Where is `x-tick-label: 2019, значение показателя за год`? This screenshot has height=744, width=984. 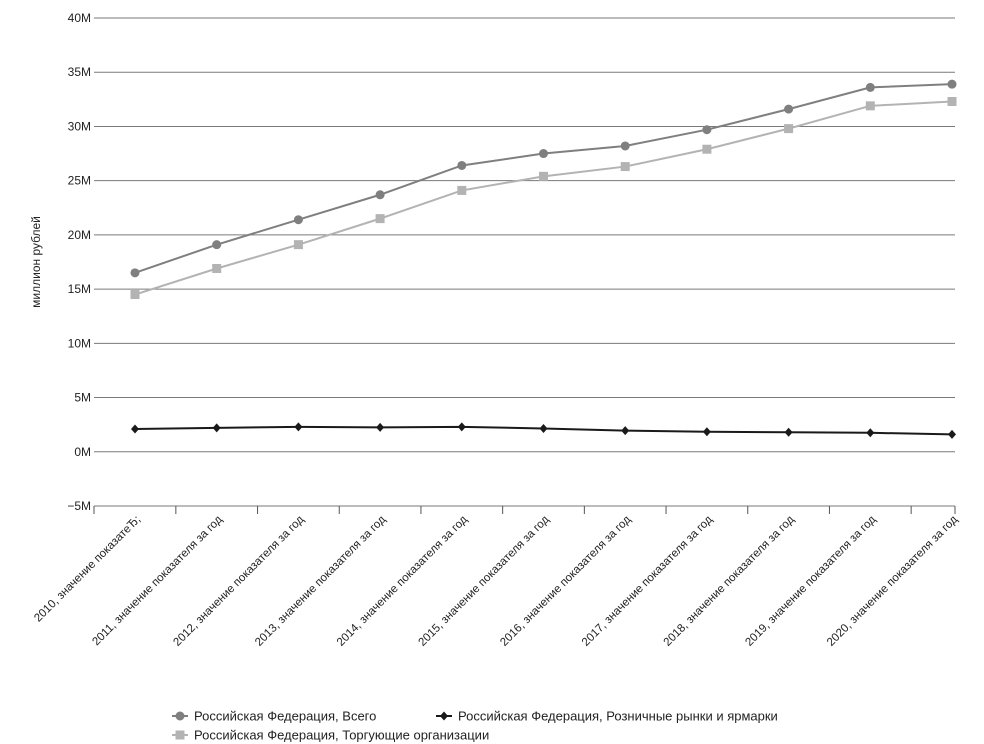
x-tick-label: 2019, значение показателя за год is located at coordinates (810, 580).